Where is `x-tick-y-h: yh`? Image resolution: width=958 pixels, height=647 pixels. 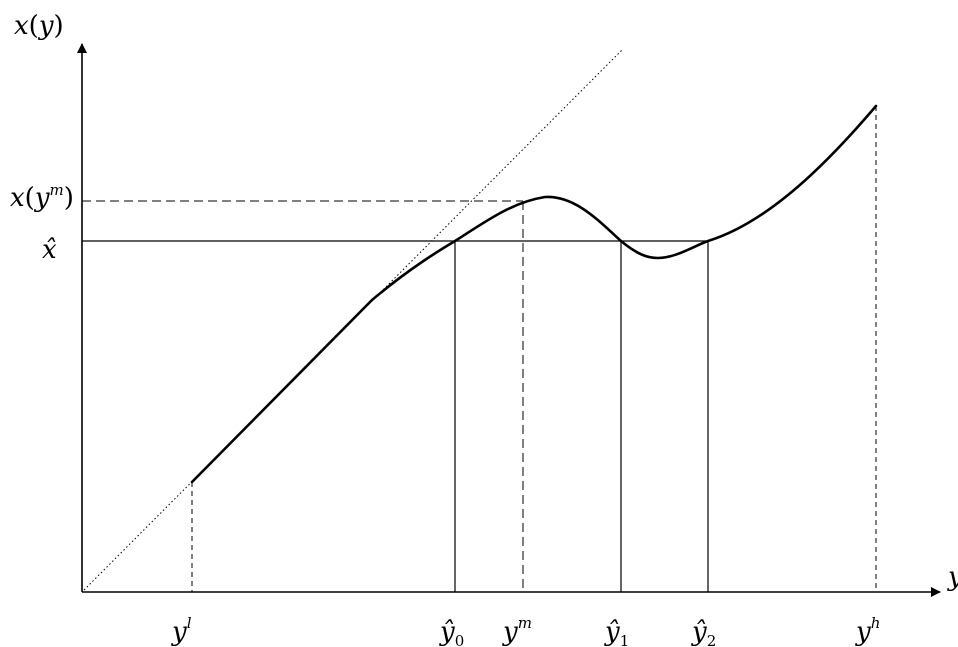
x-tick-y-h: yh is located at coordinates (867, 630).